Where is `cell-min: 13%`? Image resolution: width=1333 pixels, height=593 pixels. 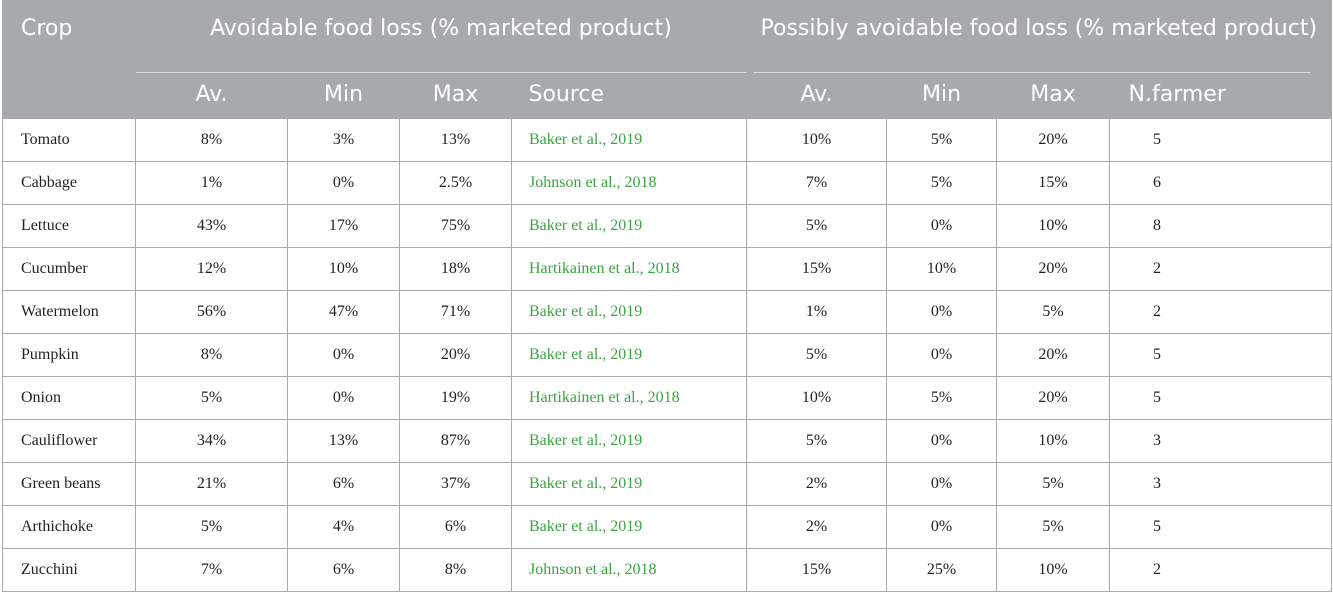
cell-min: 13% is located at coordinates (343, 440).